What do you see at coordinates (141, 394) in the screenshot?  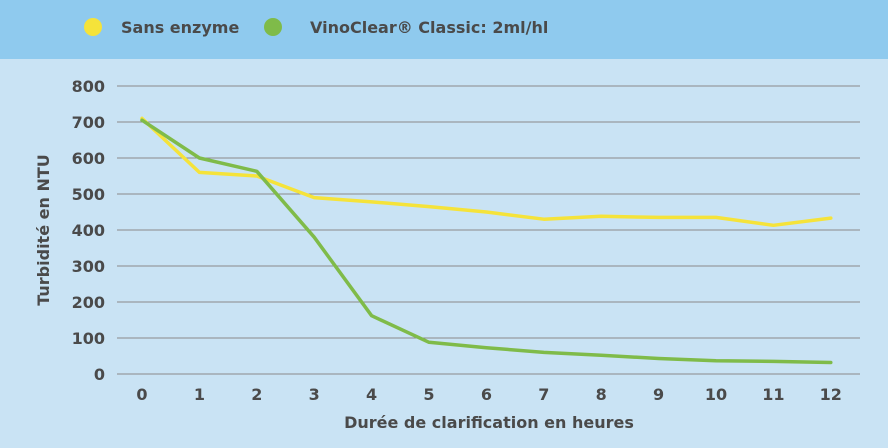 I see `x-tick-label-0: 0` at bounding box center [141, 394].